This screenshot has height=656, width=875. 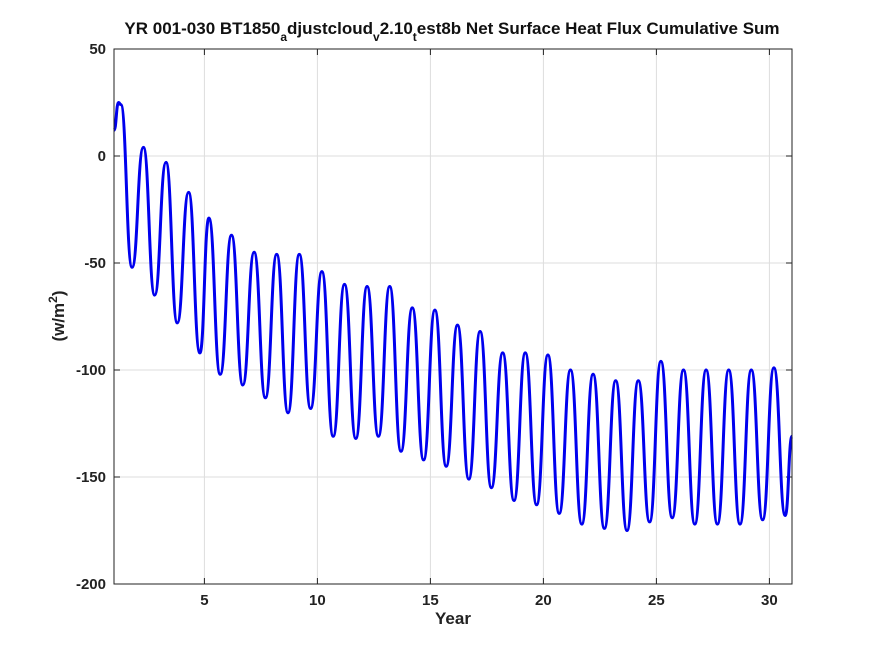 I want to click on y-tick-label: -100, so click(x=91, y=370).